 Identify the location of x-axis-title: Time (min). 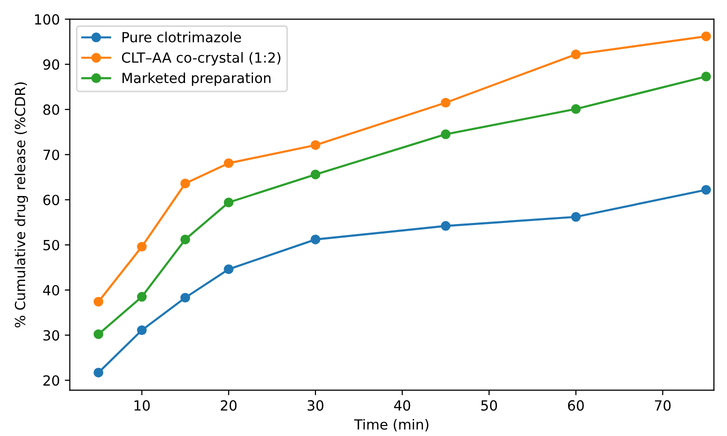
(391, 425).